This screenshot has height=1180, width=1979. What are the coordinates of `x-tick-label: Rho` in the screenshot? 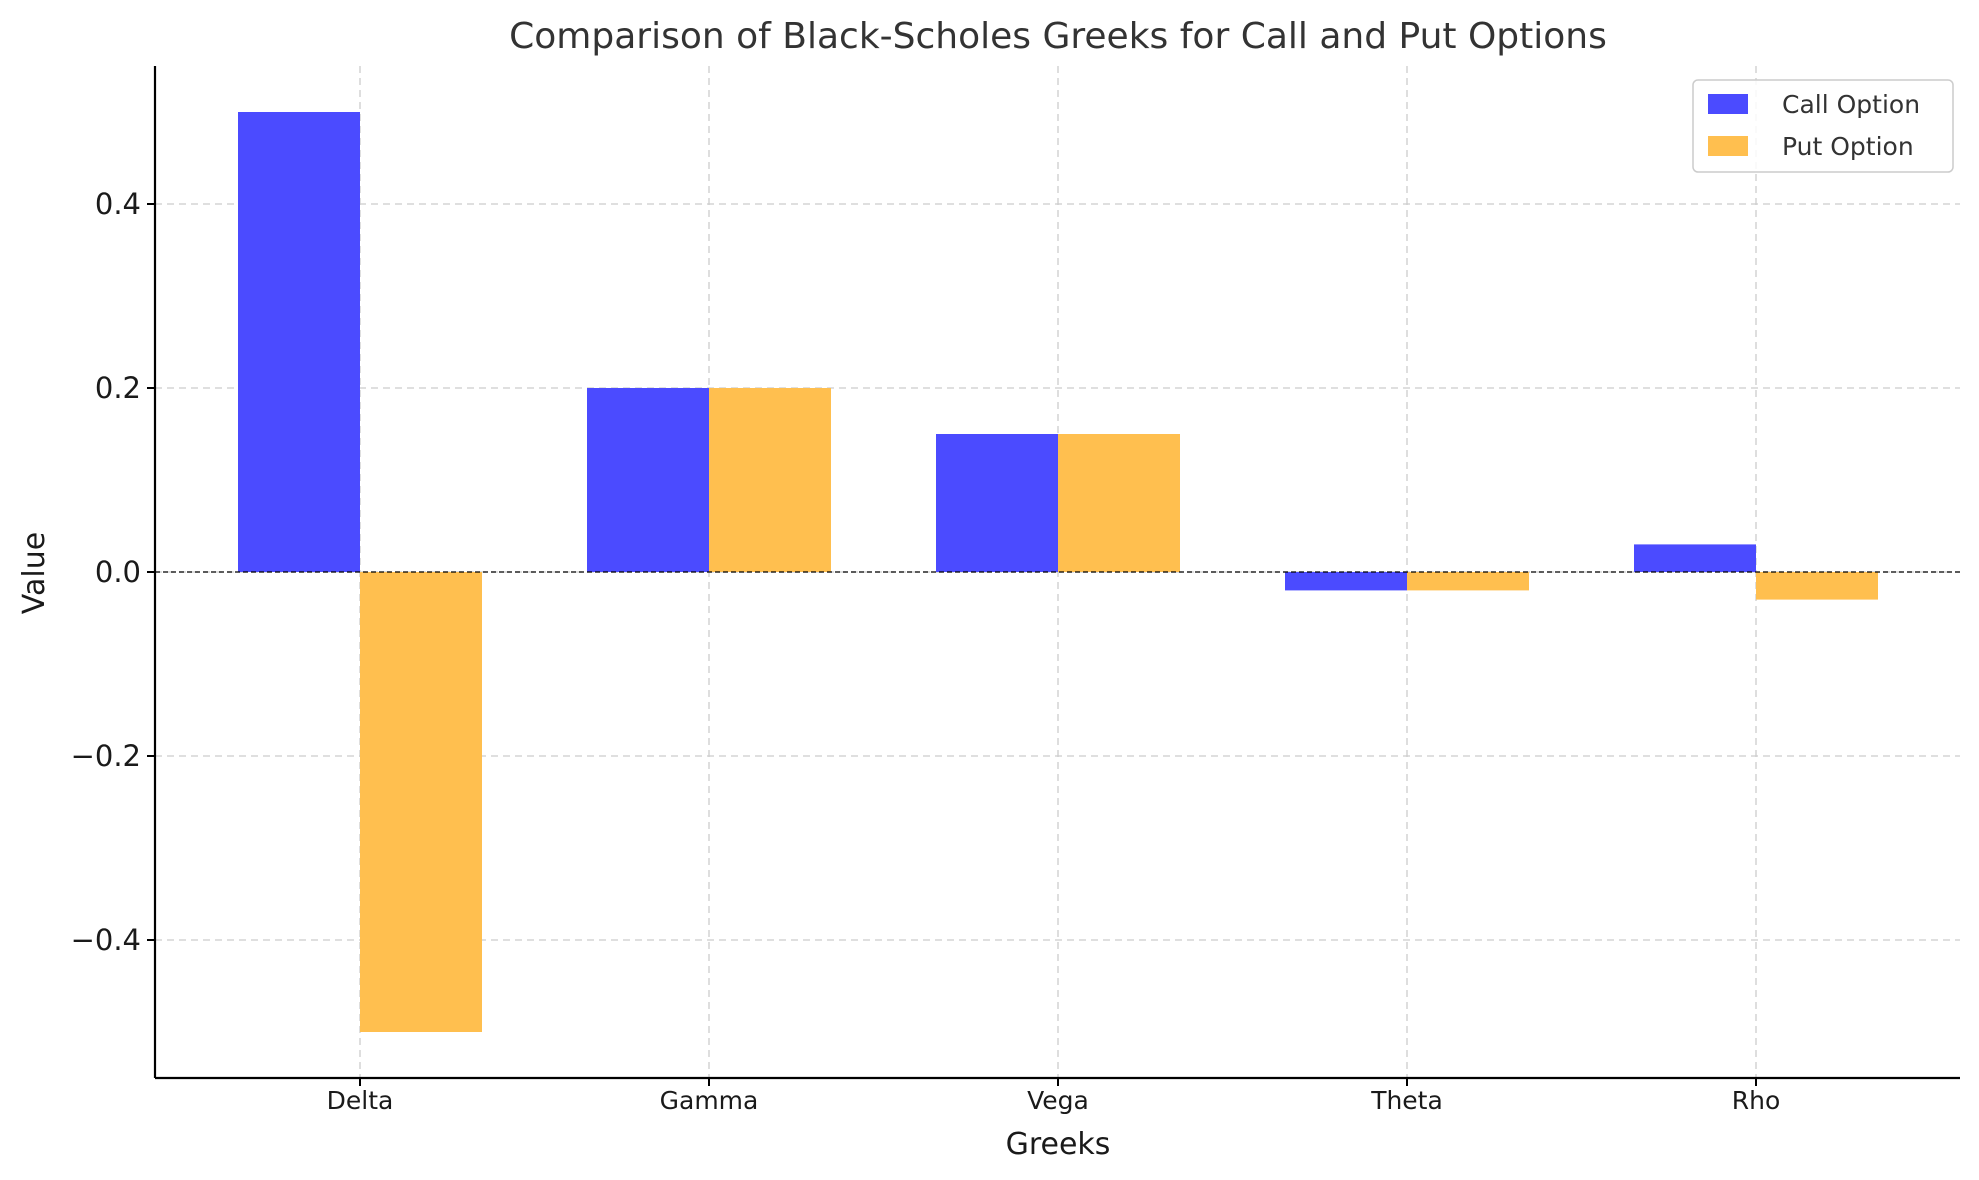 It's located at (1756, 1100).